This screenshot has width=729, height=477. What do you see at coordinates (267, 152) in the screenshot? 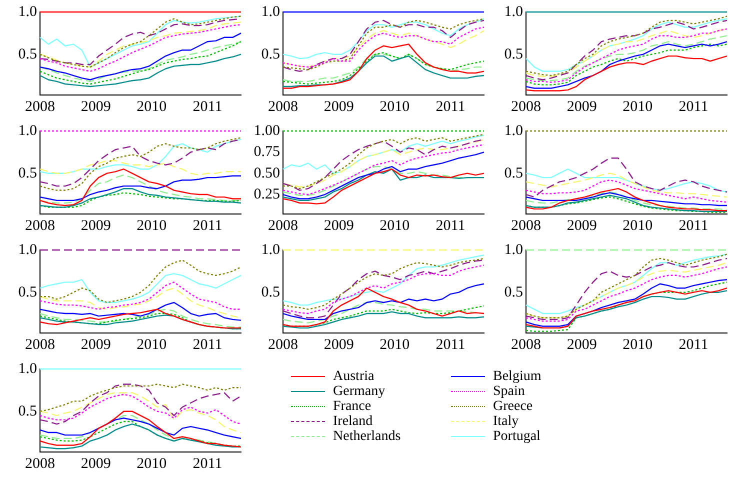
I see `y-tick-label: 0.75` at bounding box center [267, 152].